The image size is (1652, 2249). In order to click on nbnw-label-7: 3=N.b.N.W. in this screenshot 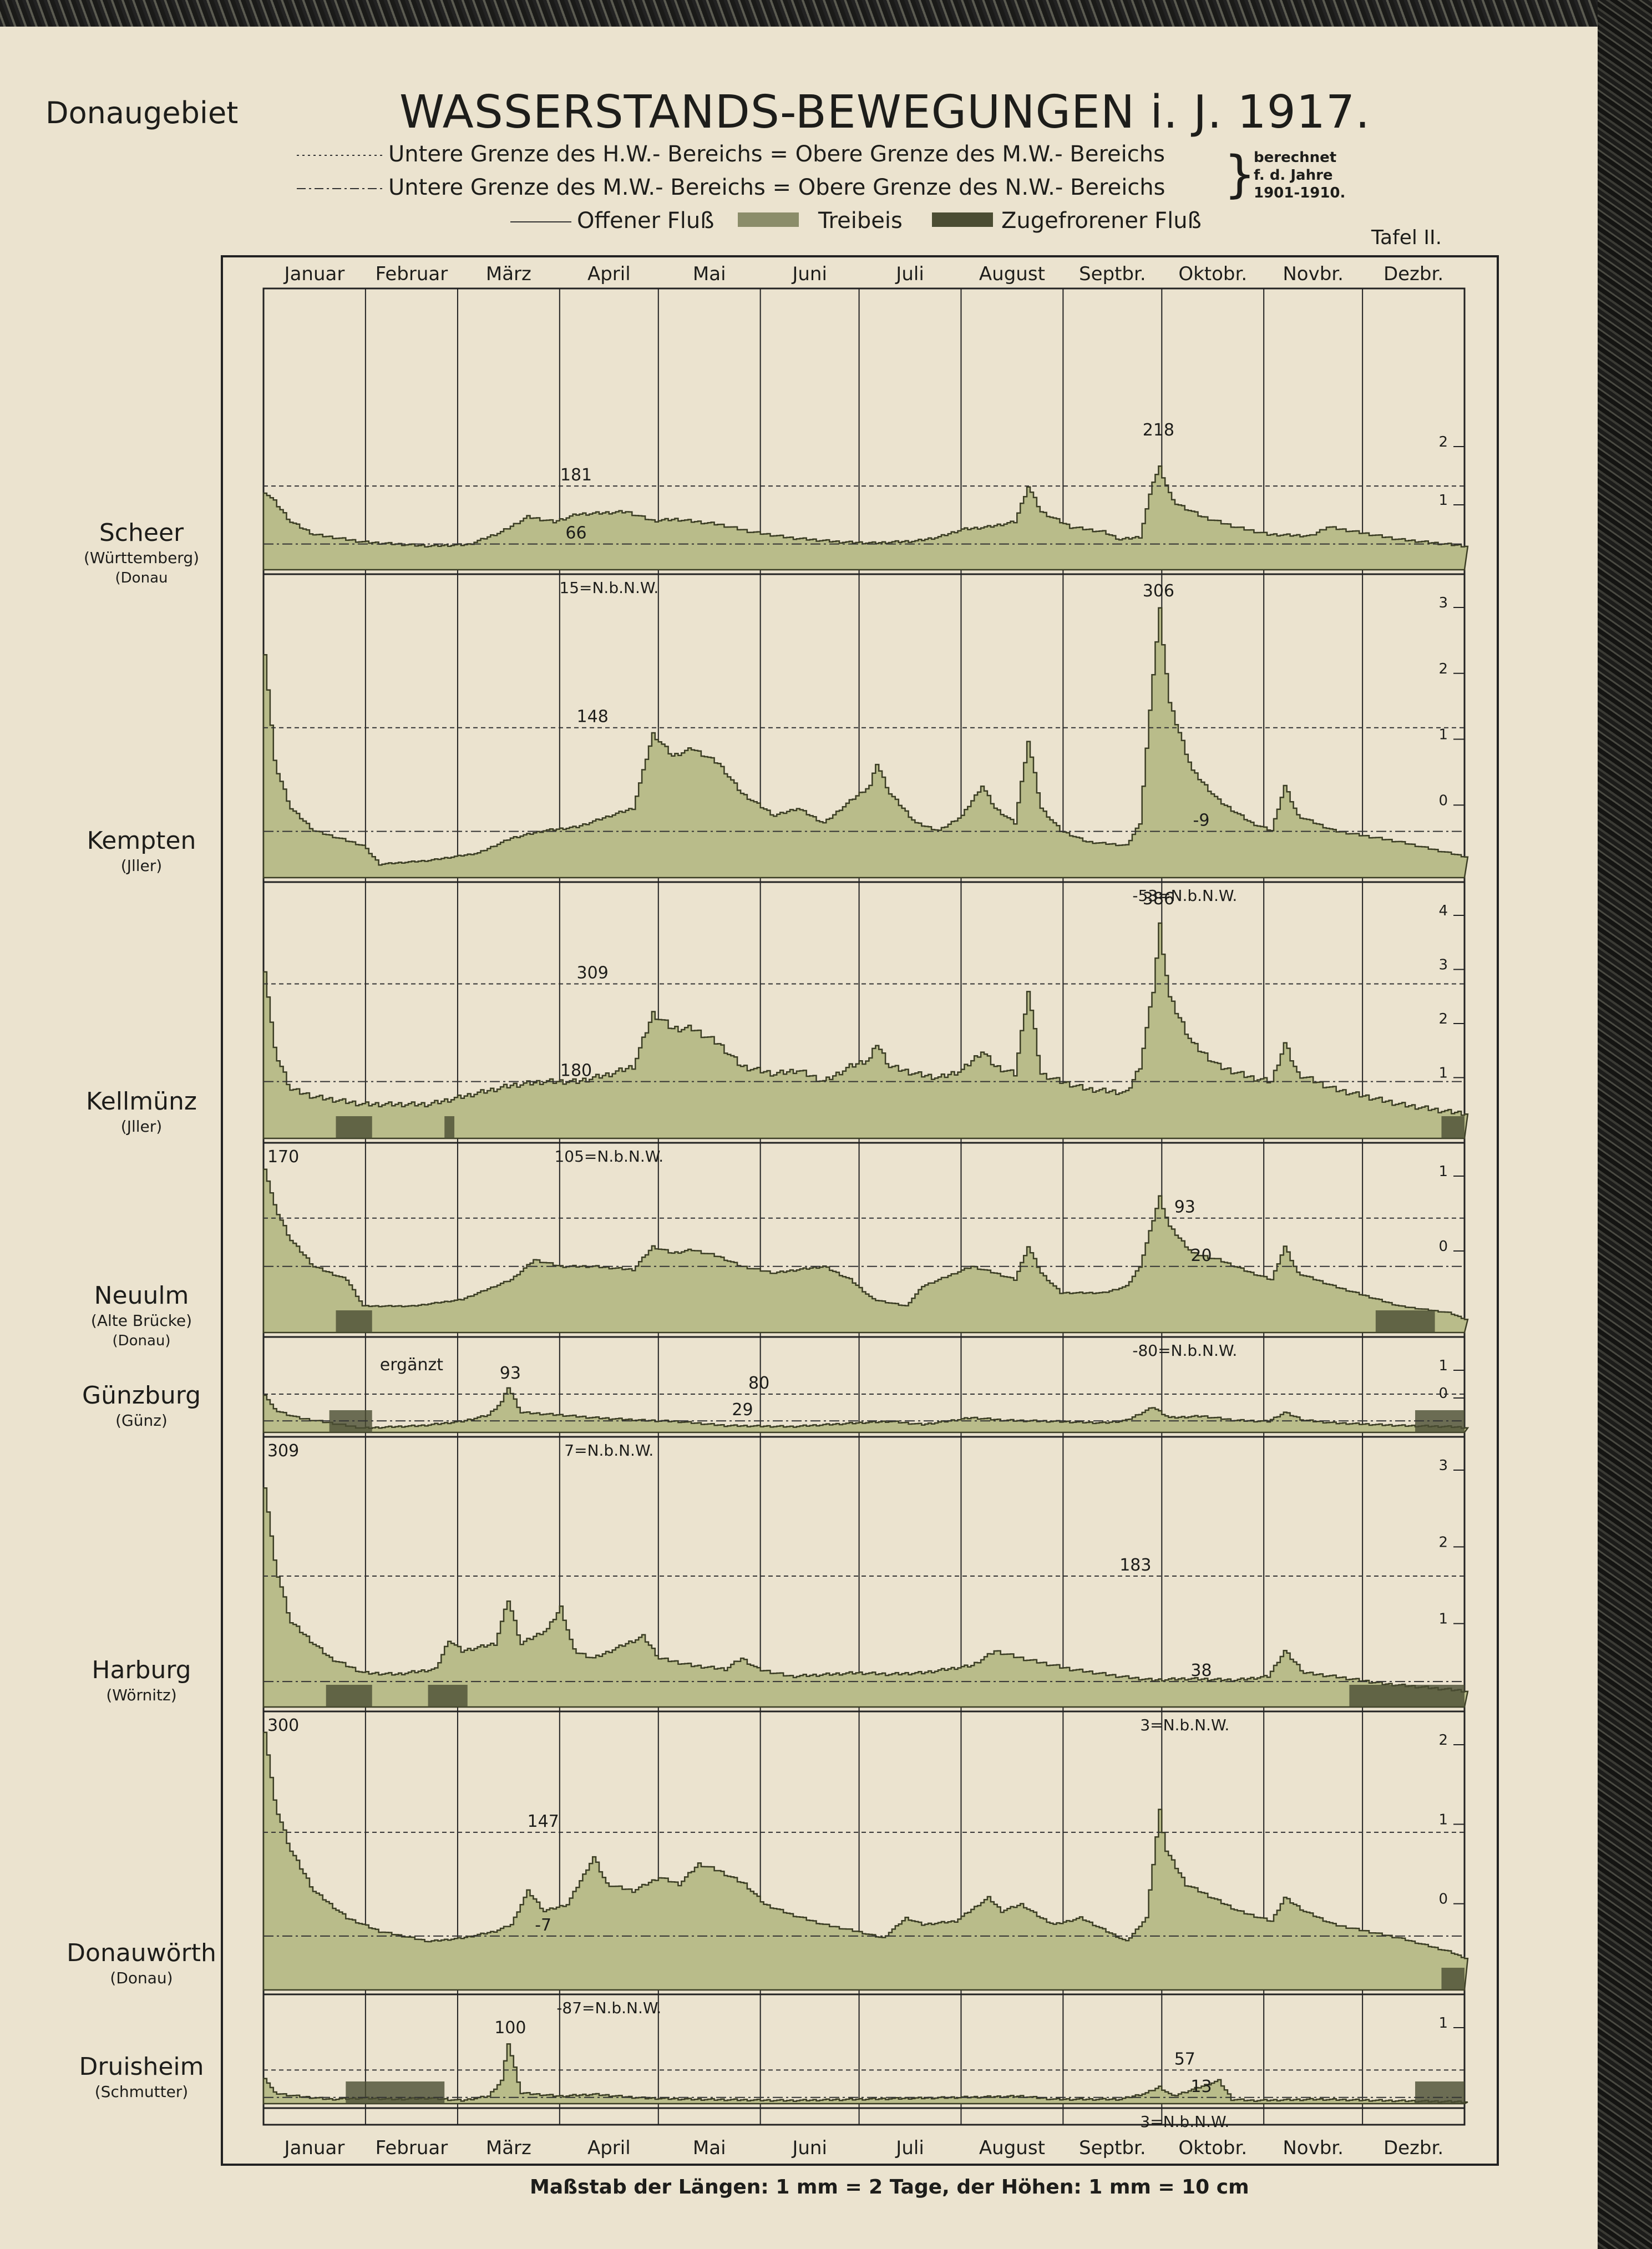, I will do `click(1184, 2122)`.